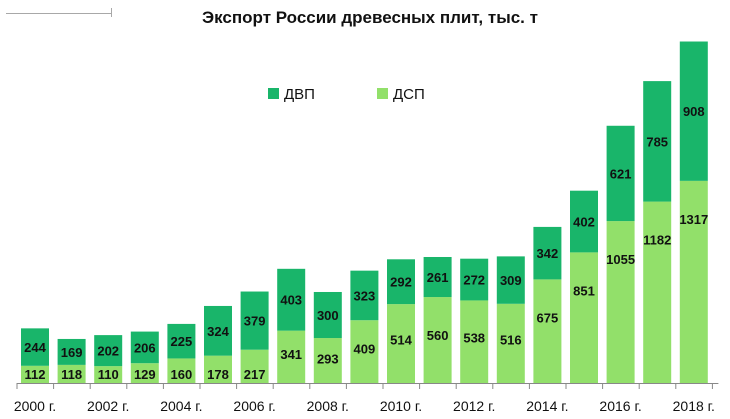 This screenshot has height=419, width=730. What do you see at coordinates (409, 94) in the screenshot?
I see `legend-label-1: ДСП` at bounding box center [409, 94].